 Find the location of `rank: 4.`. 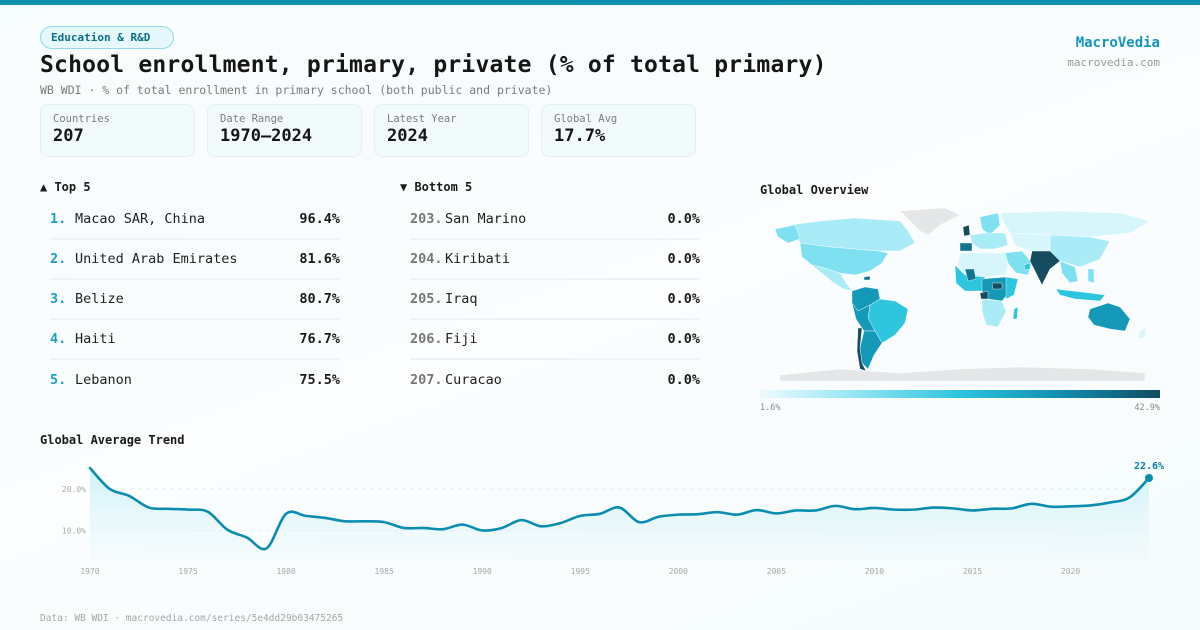

rank: 4. is located at coordinates (58, 339).